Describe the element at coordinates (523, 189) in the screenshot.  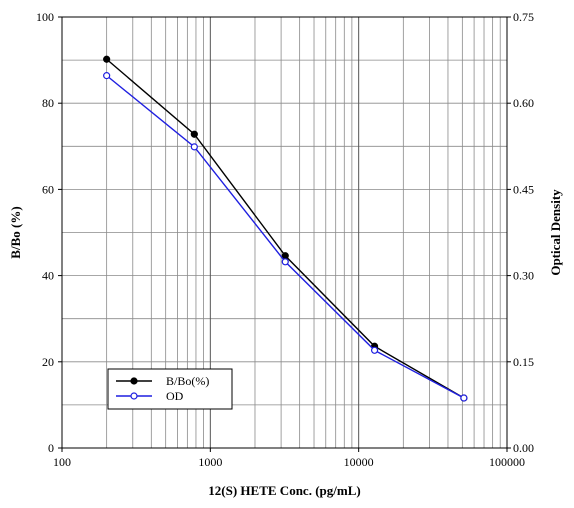
I see `y2-tick-label: 0.45` at that location.